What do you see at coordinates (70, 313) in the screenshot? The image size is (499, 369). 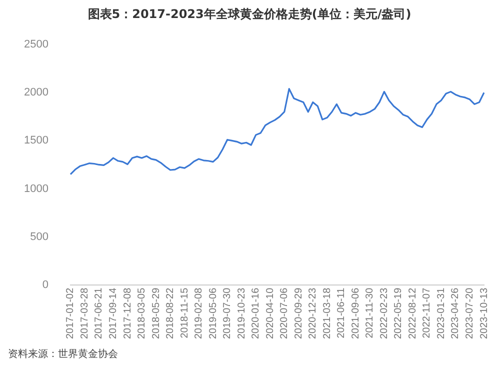 I see `x-tick-label: 2017-01-02` at bounding box center [70, 313].